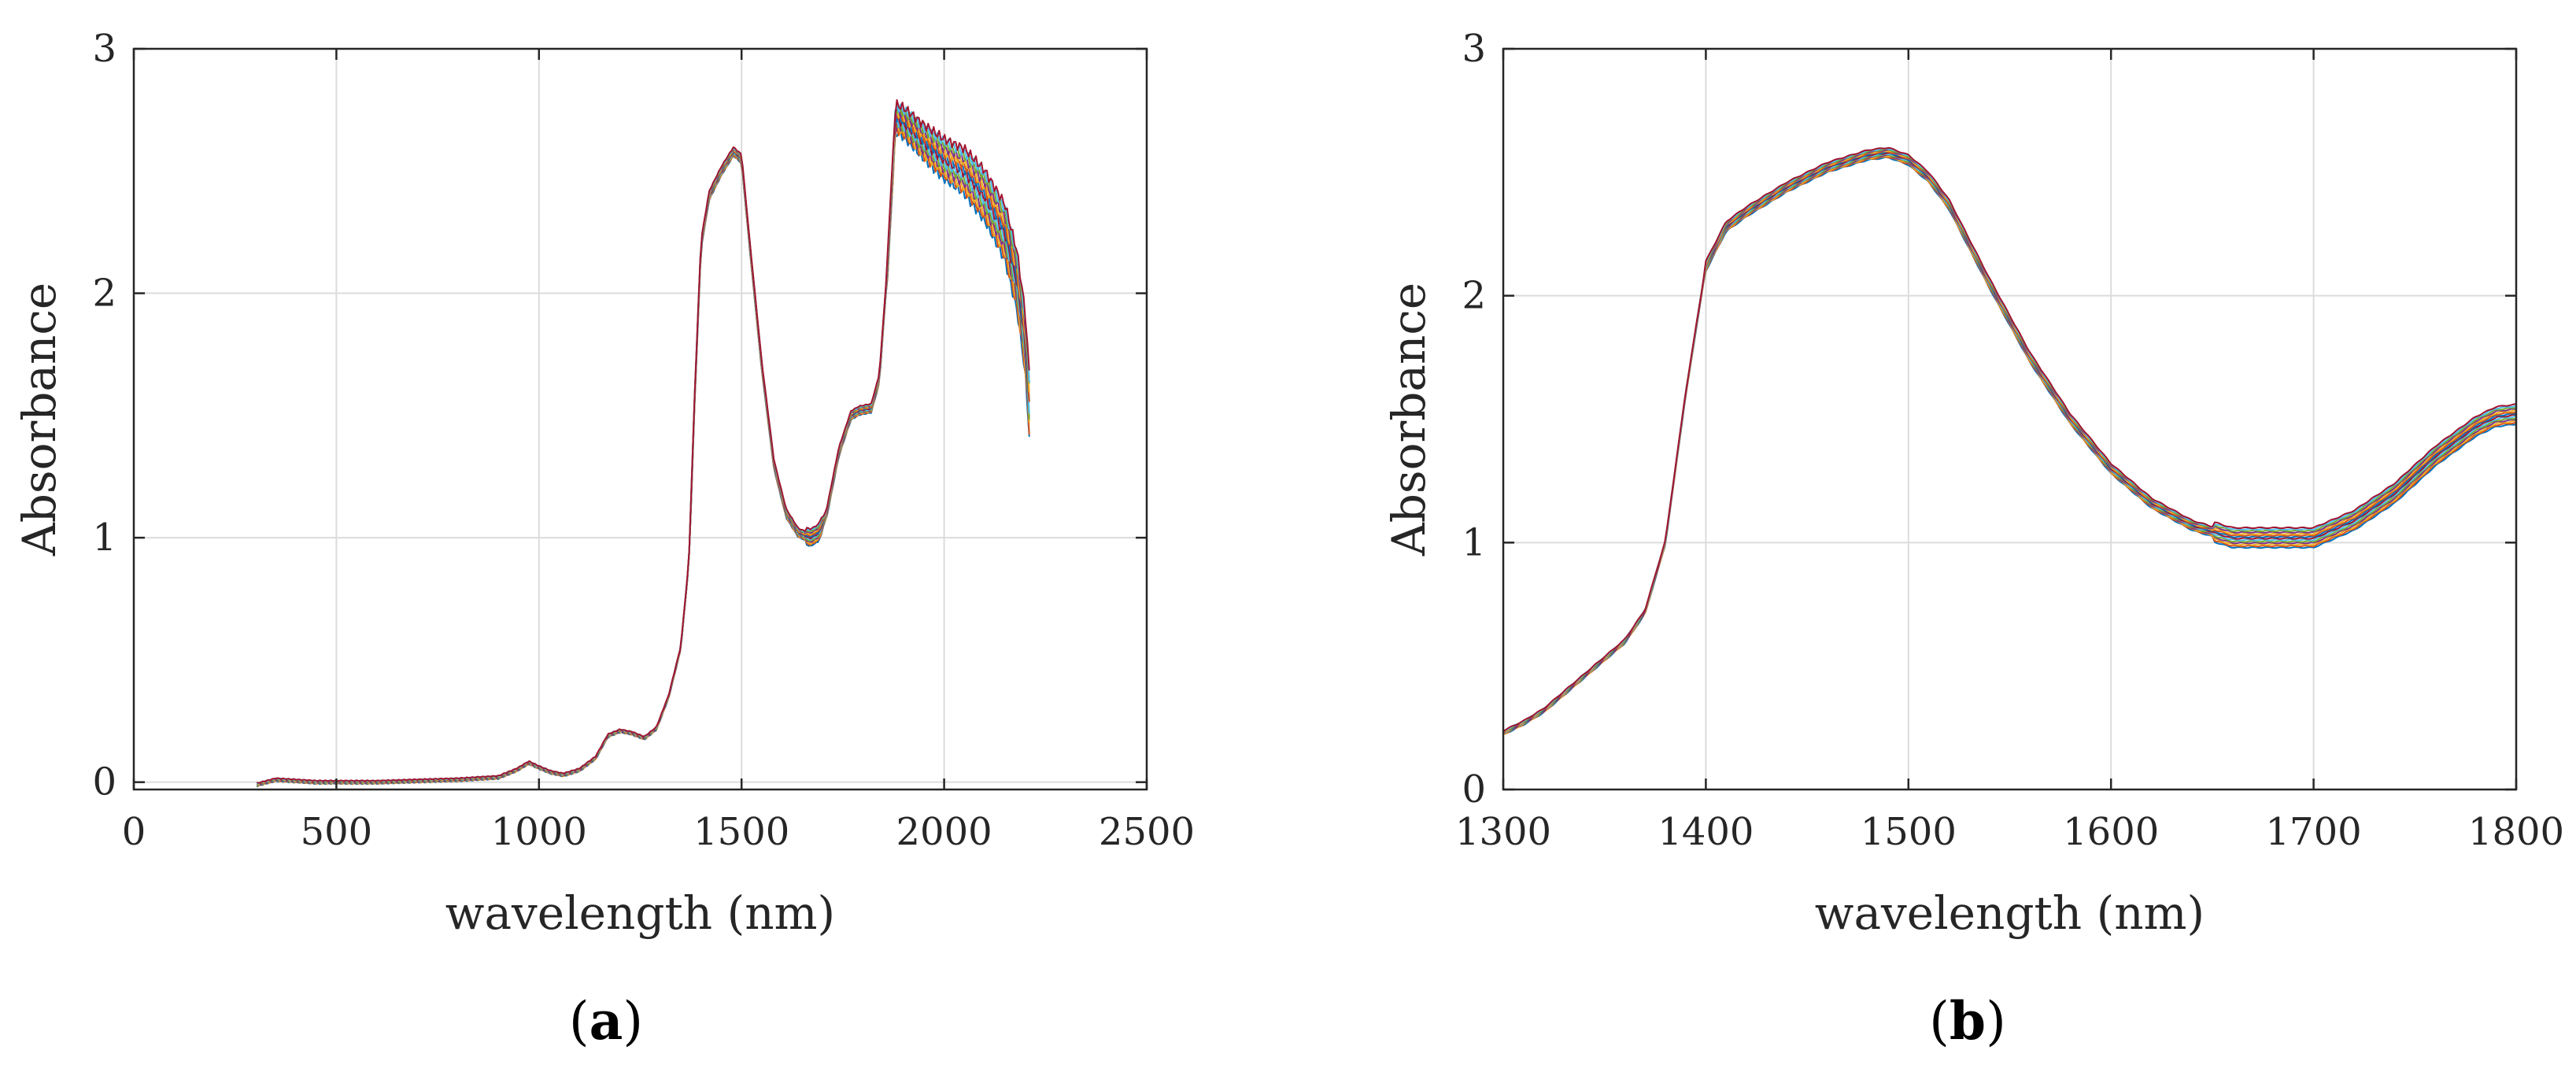 The height and width of the screenshot is (1065, 2576). Describe the element at coordinates (944, 832) in the screenshot. I see `x-tick-label: 2000` at that location.